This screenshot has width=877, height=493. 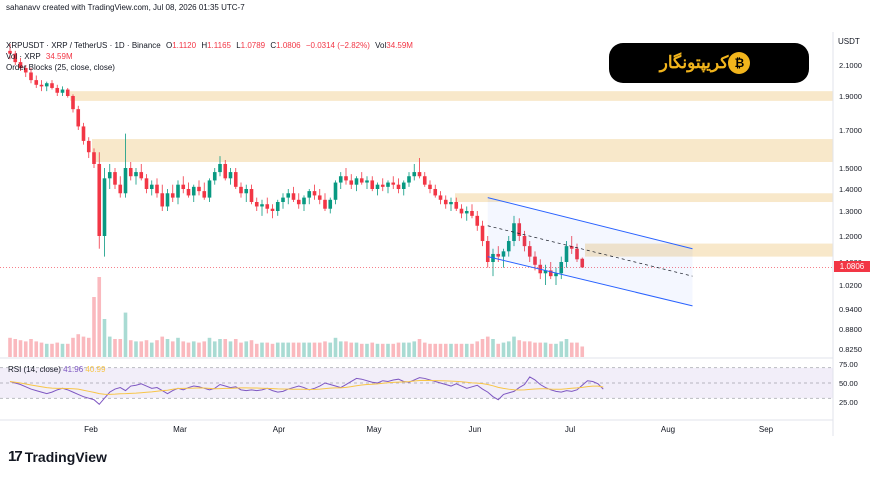 I want to click on time-axis-tick: Aug, so click(x=668, y=429).